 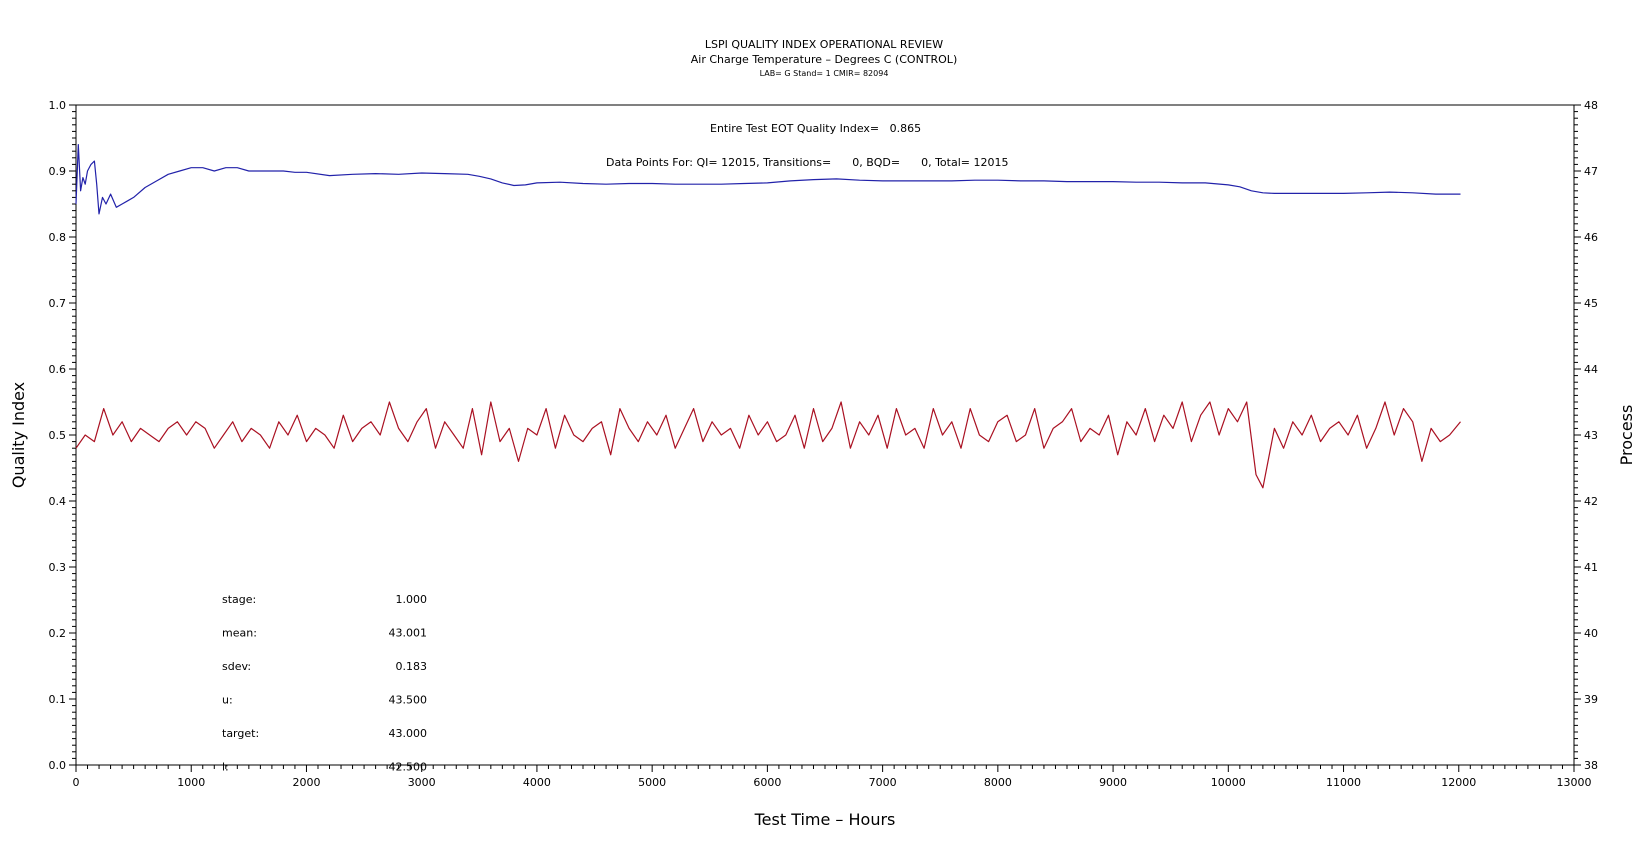 What do you see at coordinates (58, 699) in the screenshot?
I see `y-tick-label: 0.1` at bounding box center [58, 699].